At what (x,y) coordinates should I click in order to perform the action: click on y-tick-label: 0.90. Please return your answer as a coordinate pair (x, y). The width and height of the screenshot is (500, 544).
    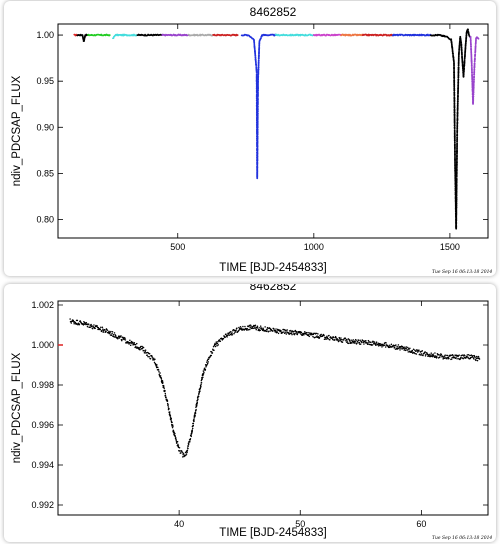
    Looking at the image, I should click on (45, 127).